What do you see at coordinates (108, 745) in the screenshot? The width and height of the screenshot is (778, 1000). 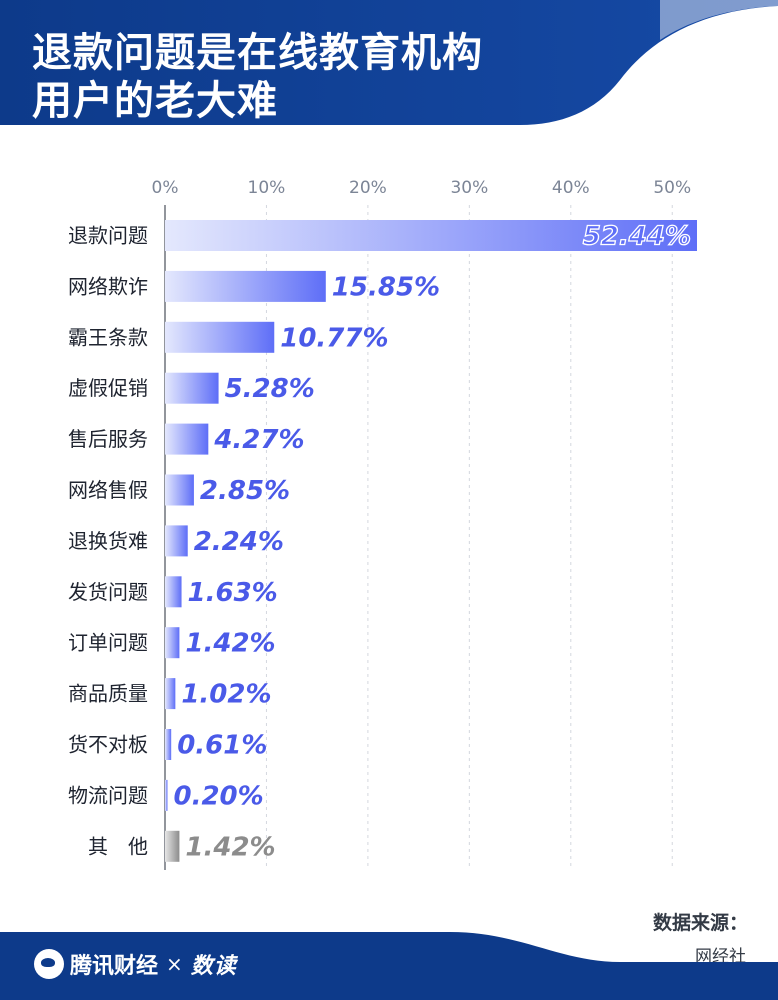 I see `category-label: 货不对板` at bounding box center [108, 745].